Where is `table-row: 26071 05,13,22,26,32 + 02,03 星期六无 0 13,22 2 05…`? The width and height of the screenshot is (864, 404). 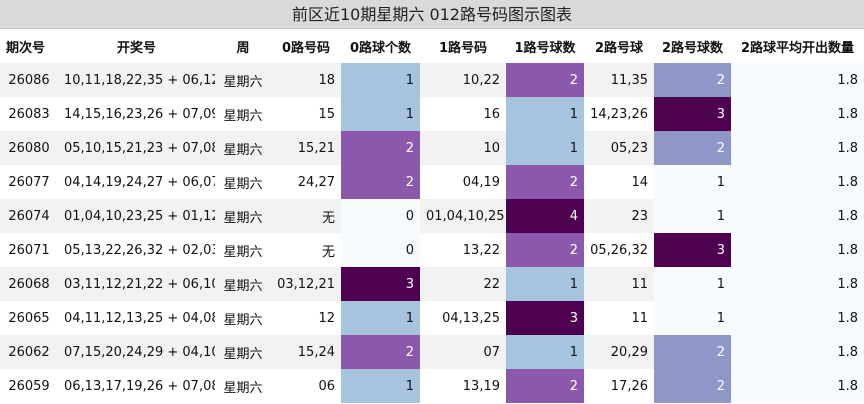 table-row: 26071 05,13,22,26,32 + 02,03 星期六无 0 13,22 2 05… is located at coordinates (432, 250).